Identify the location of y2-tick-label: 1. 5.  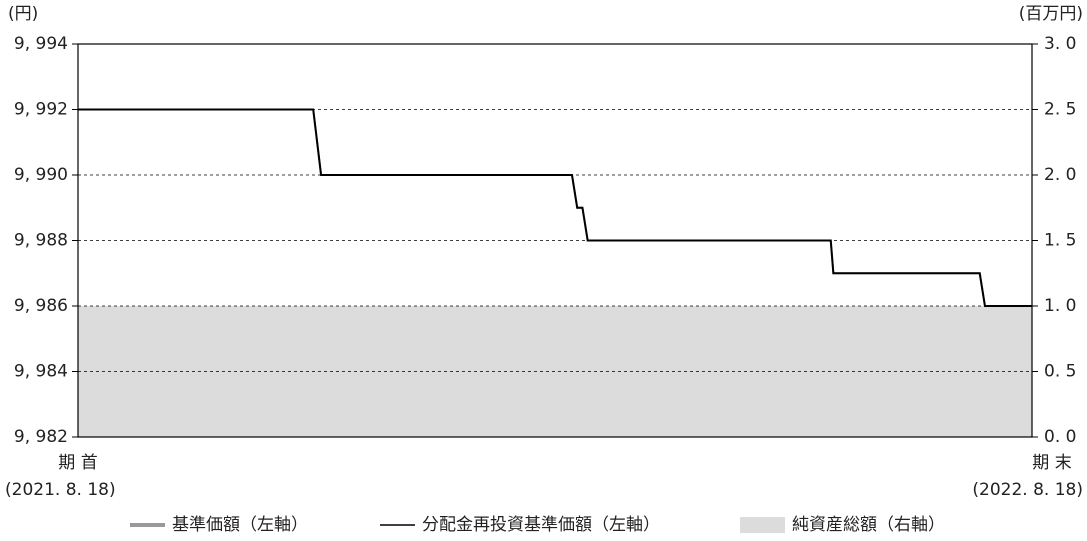
(1060, 241).